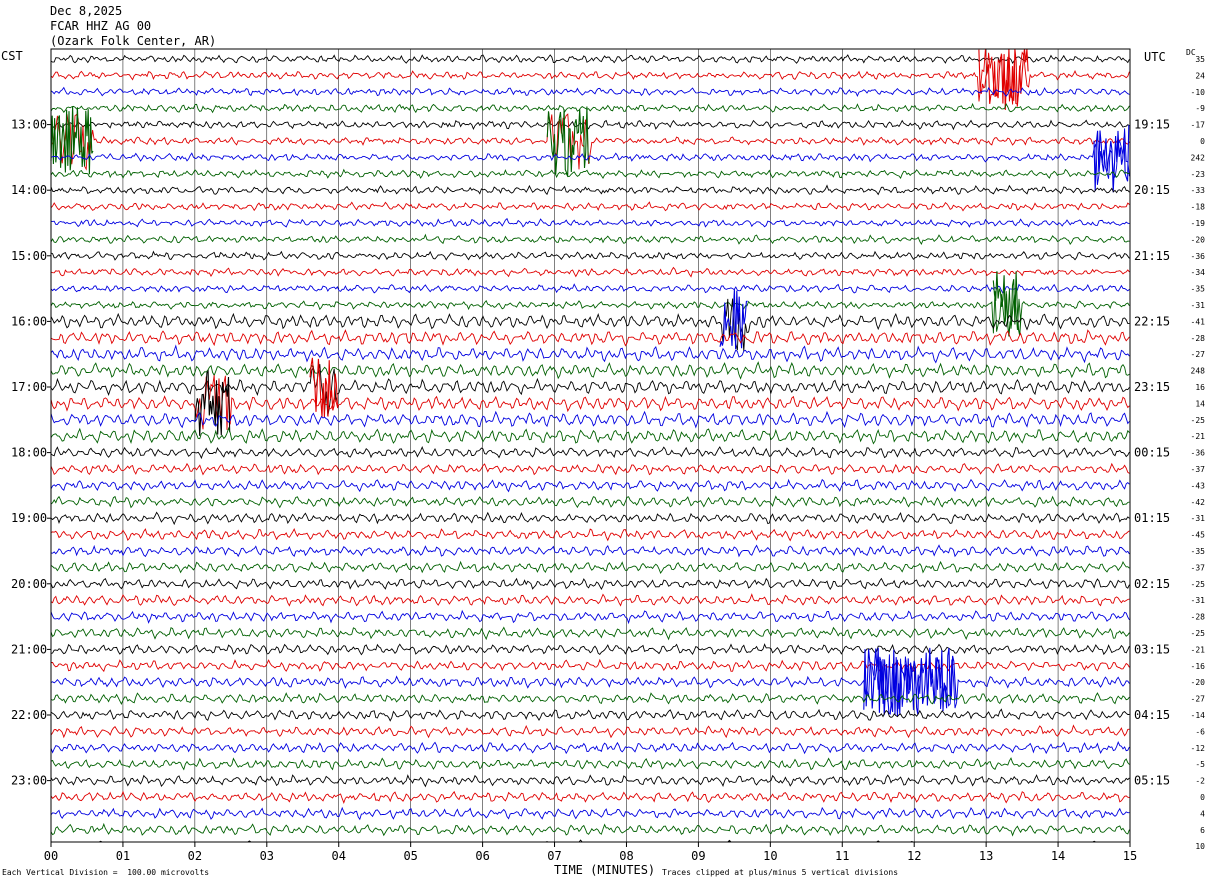 The image size is (1210, 886). I want to click on right-time-label: 01:15, so click(1152, 518).